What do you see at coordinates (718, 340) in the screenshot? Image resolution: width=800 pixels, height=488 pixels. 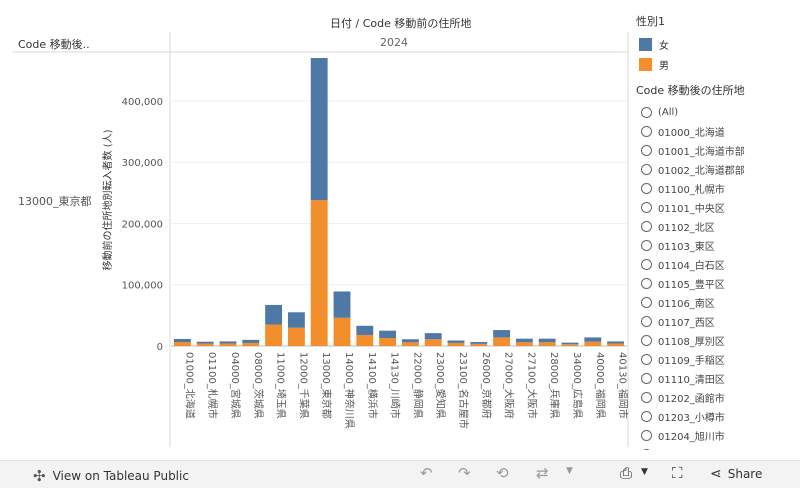 I see `filter-option: 01108_厚別区` at bounding box center [718, 340].